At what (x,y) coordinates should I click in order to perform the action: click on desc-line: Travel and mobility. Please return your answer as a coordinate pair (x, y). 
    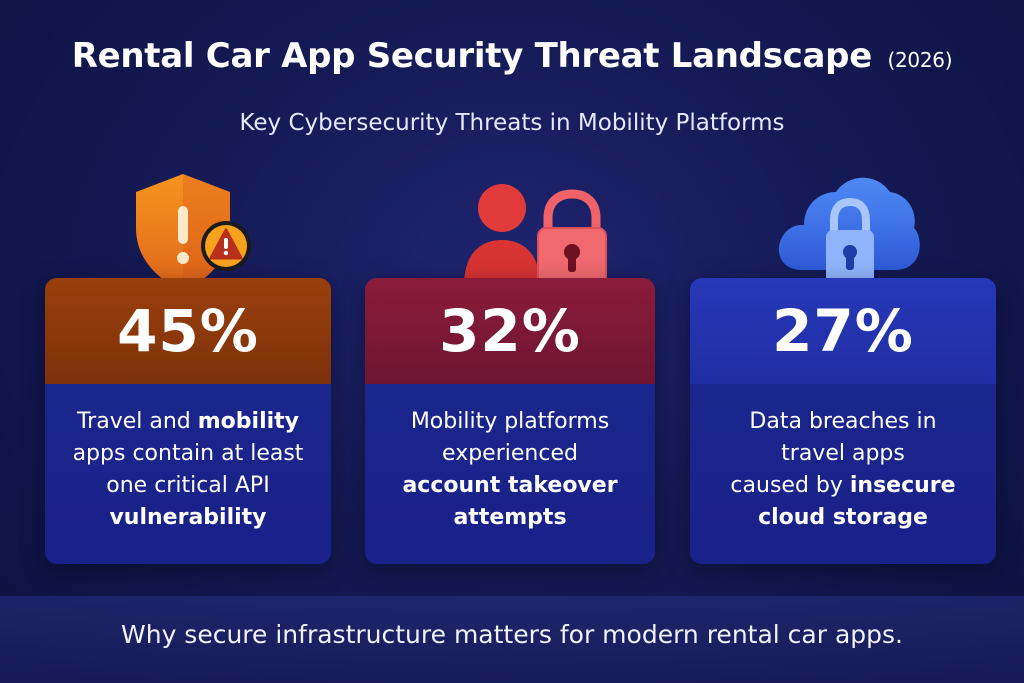
    Looking at the image, I should click on (188, 421).